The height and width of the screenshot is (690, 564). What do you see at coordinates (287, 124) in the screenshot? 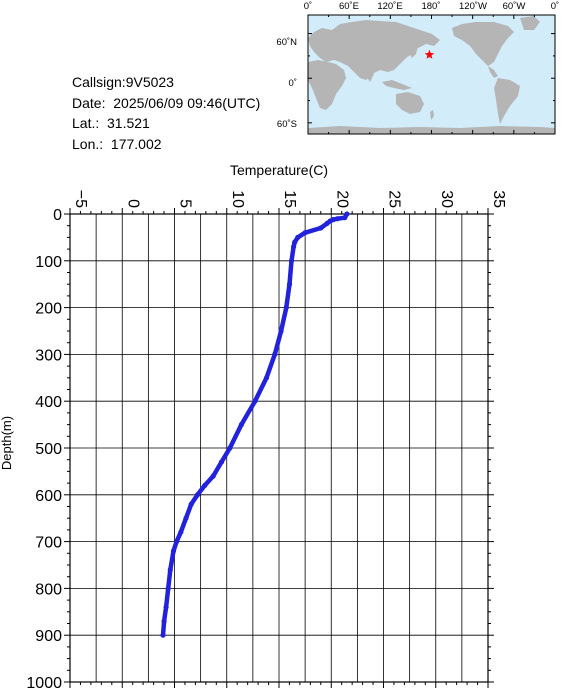
I see `map-lat-label: 60˚S` at bounding box center [287, 124].